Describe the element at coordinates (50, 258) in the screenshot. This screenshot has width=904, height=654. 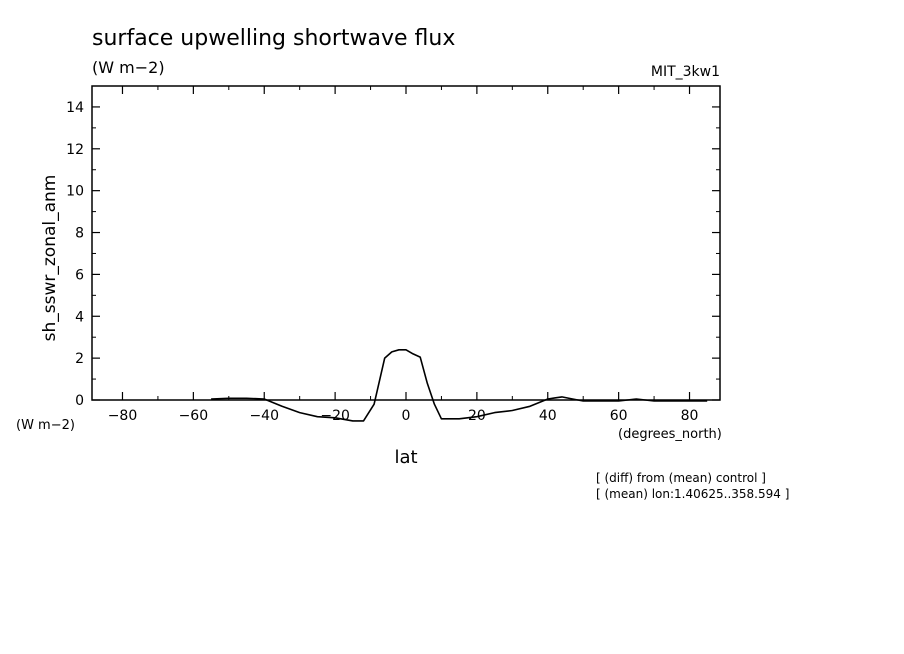
I see `y-axis-label: sh_sswr_zonal_anm` at that location.